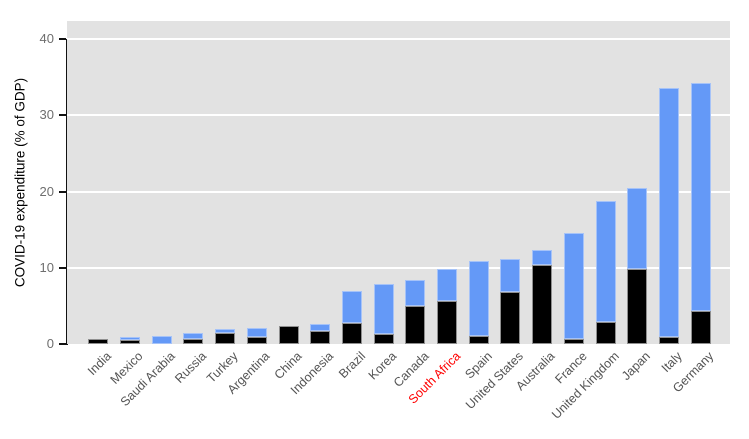 The height and width of the screenshot is (439, 749). What do you see at coordinates (636, 366) in the screenshot?
I see `x-tick-label-japan: Japan` at bounding box center [636, 366].